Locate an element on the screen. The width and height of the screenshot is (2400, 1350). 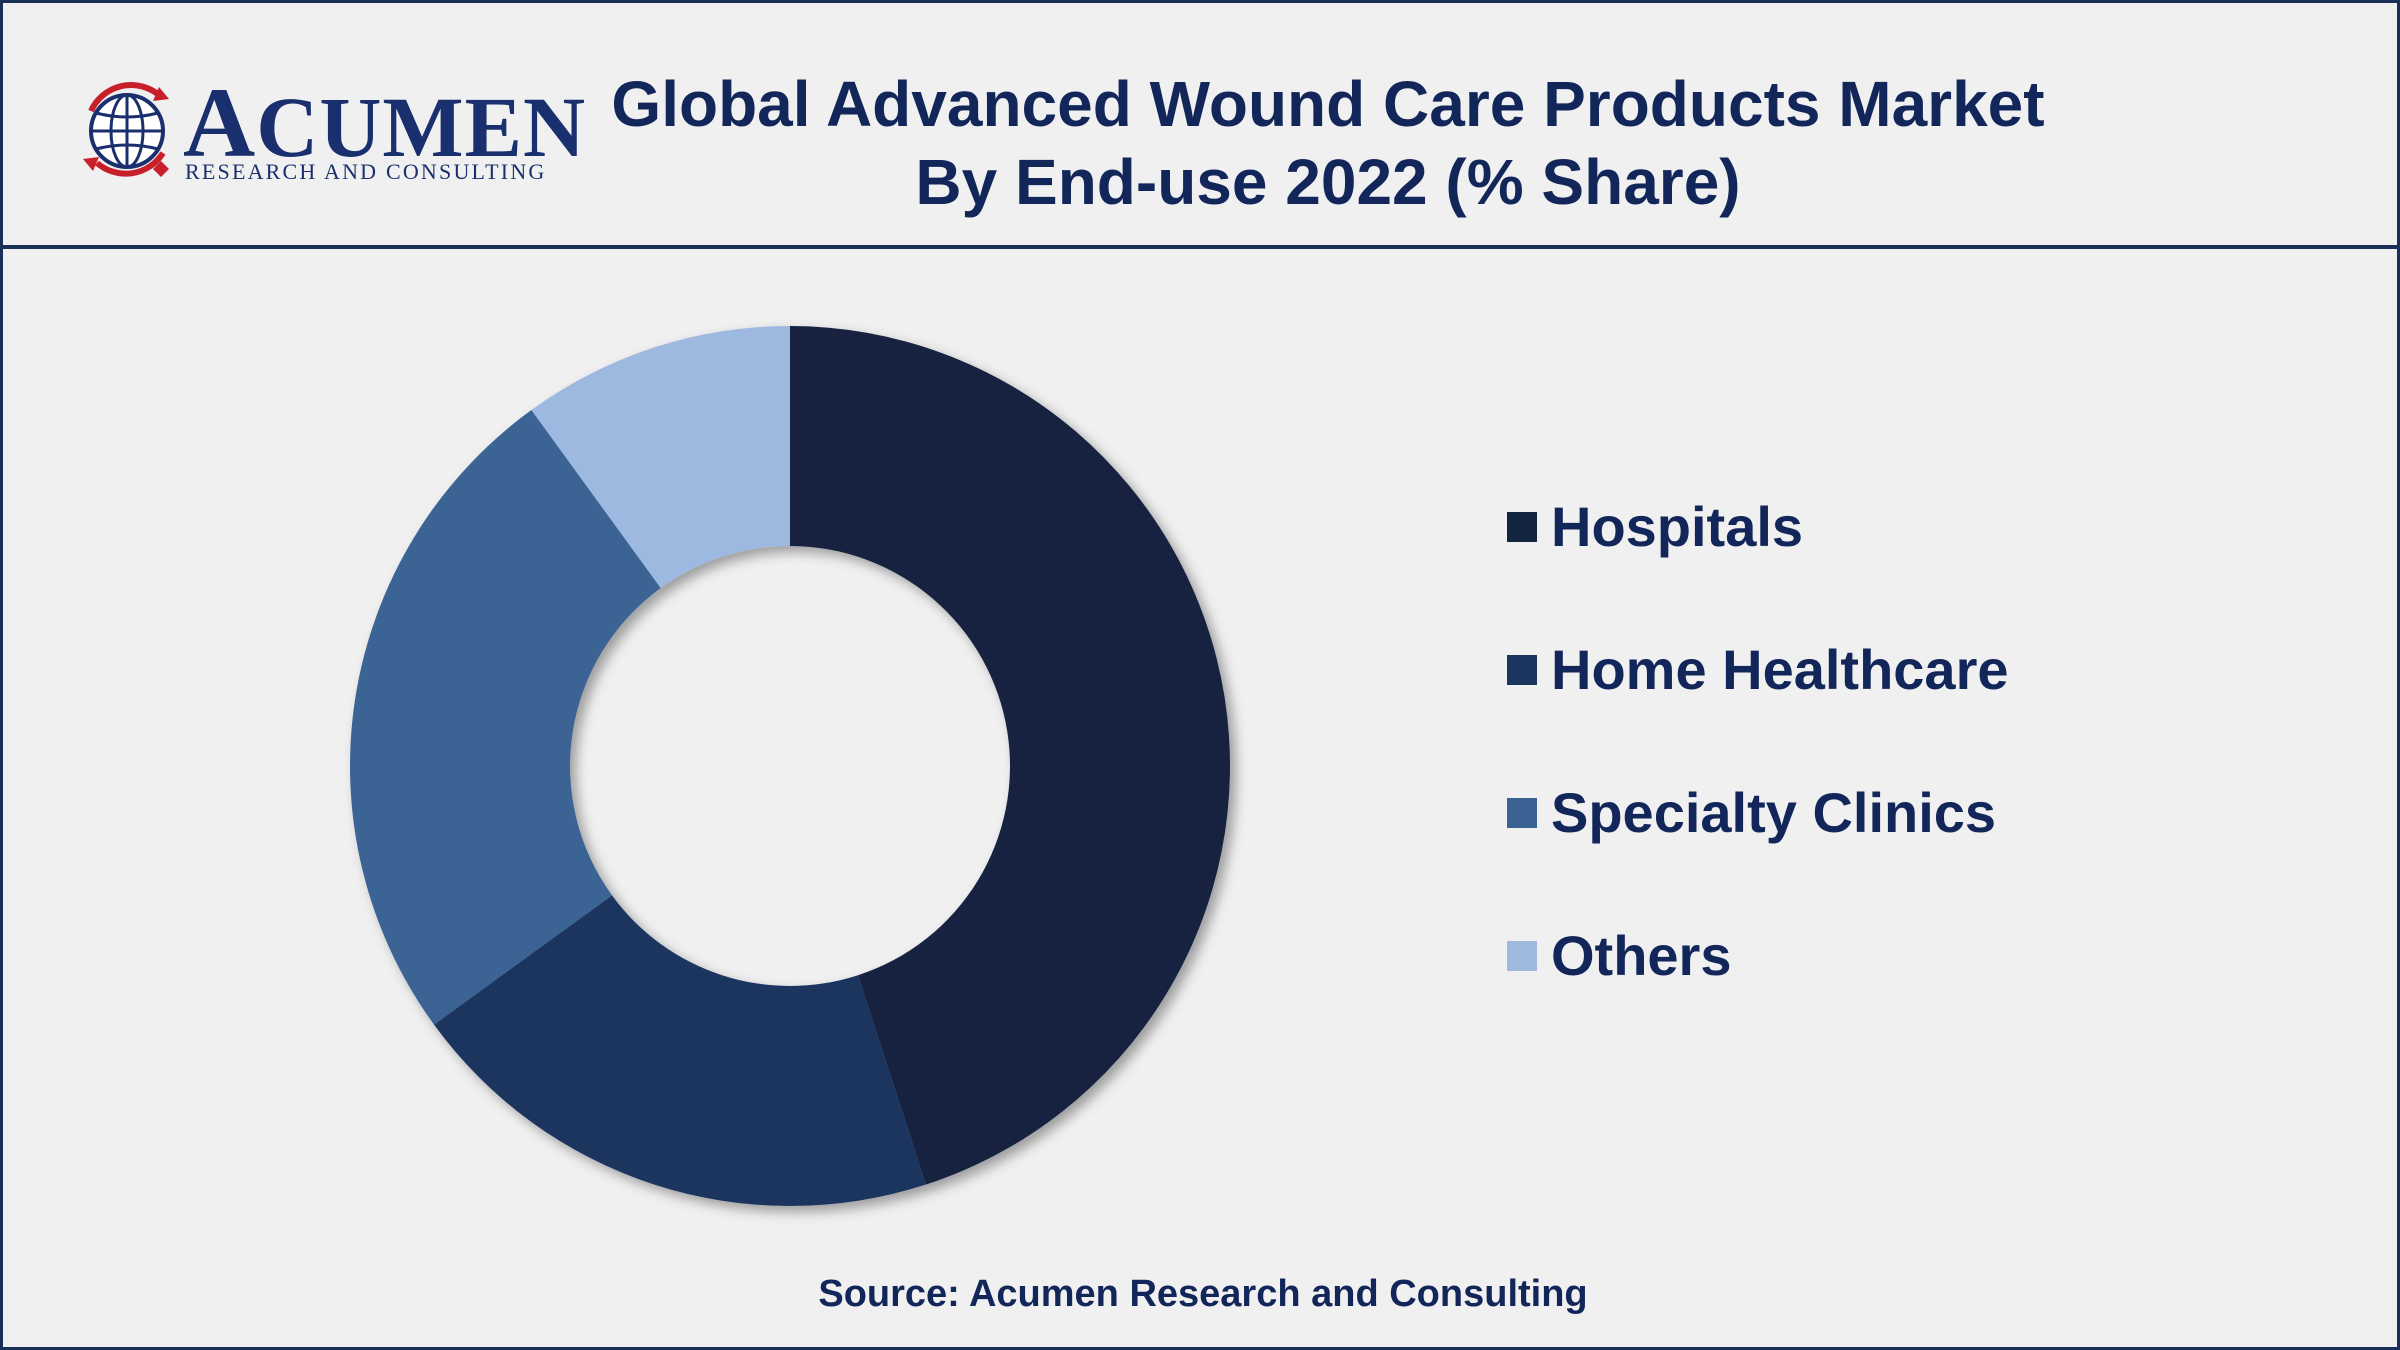
legend-label: Specialty Clinics is located at coordinates (1774, 812).